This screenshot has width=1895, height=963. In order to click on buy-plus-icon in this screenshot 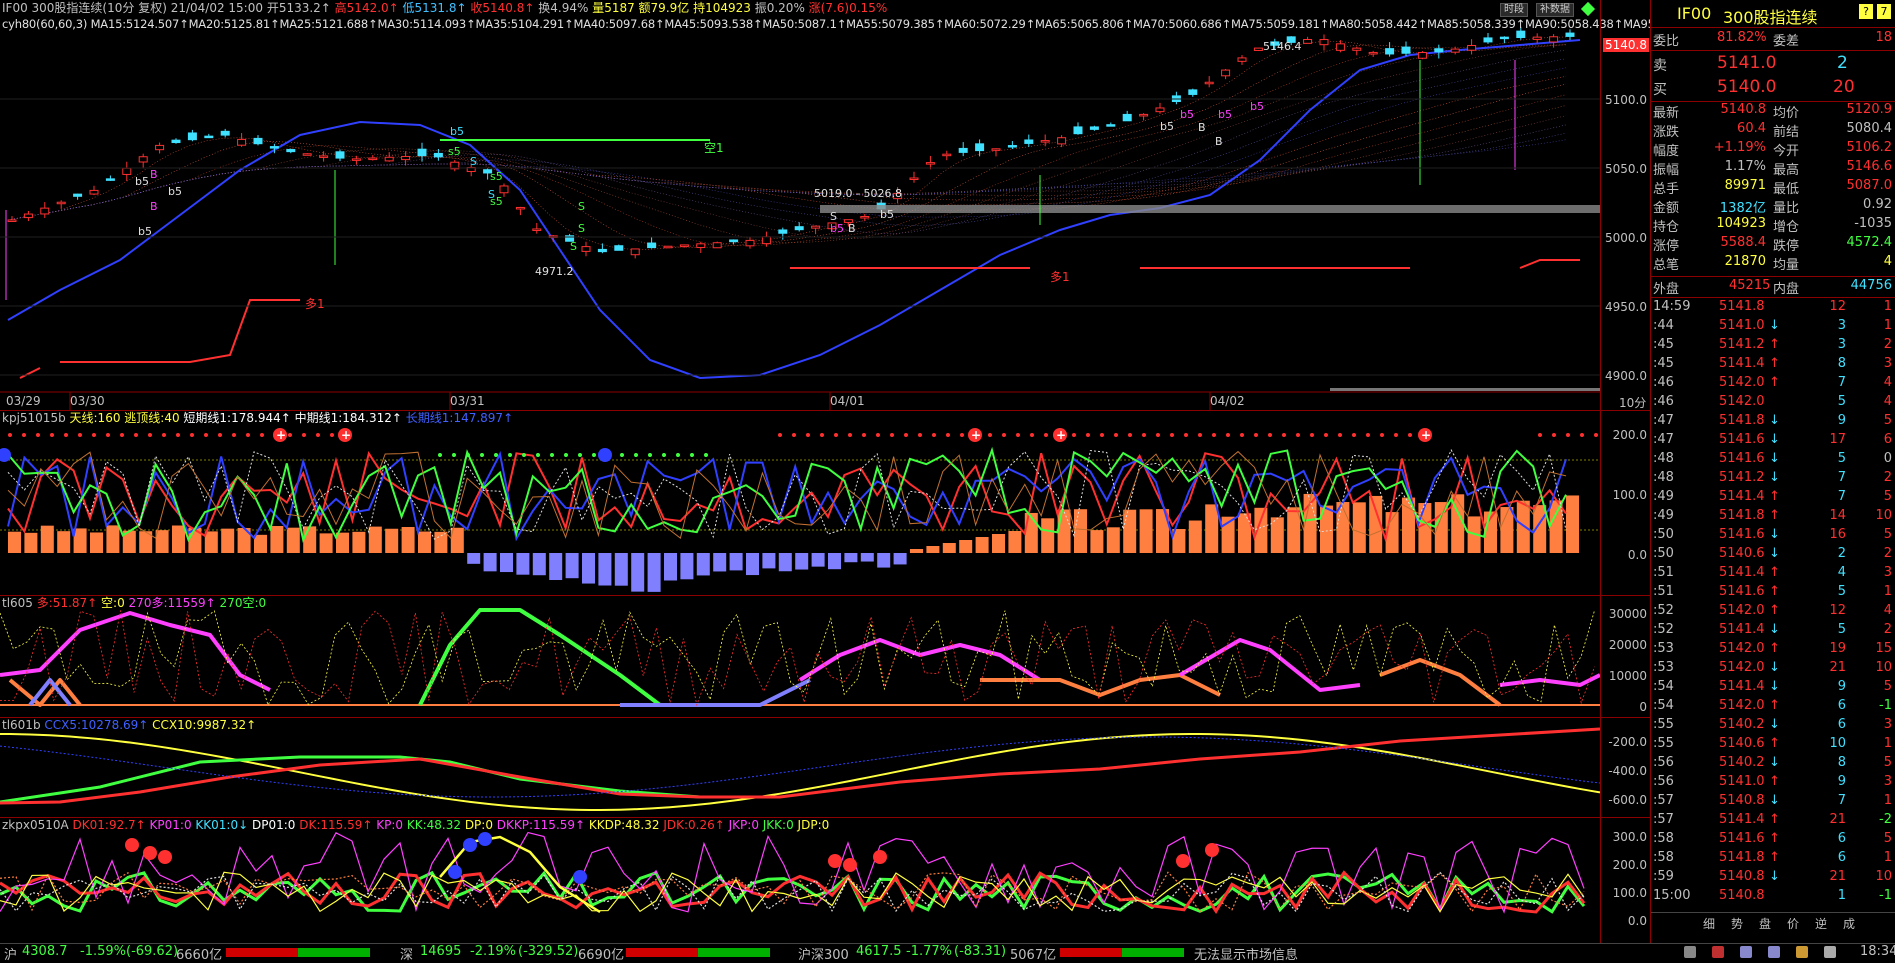, I will do `click(345, 435)`.